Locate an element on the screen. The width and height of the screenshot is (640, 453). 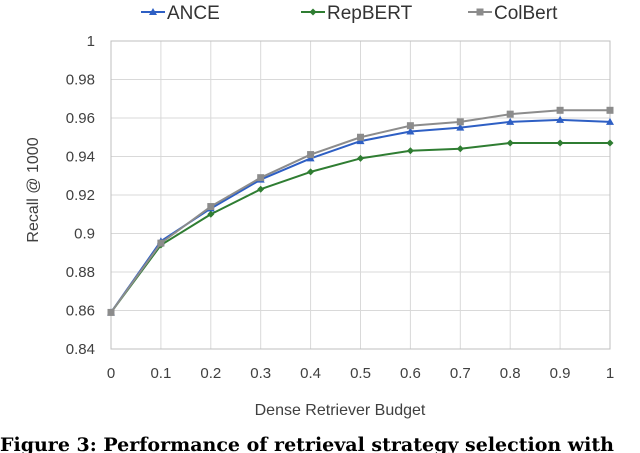
legend: ANCE RepBERT ColBert is located at coordinates (349, 13).